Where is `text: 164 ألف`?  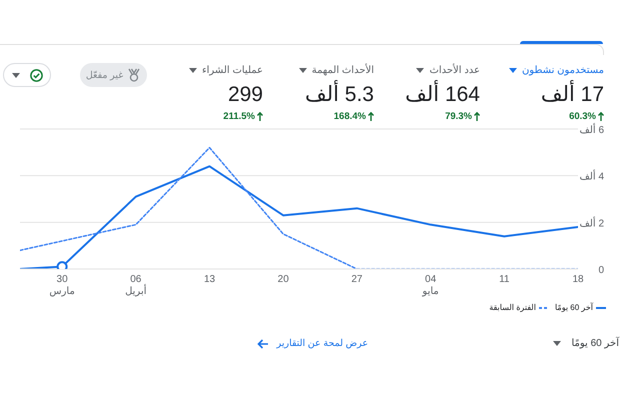
text: 164 ألف is located at coordinates (442, 94).